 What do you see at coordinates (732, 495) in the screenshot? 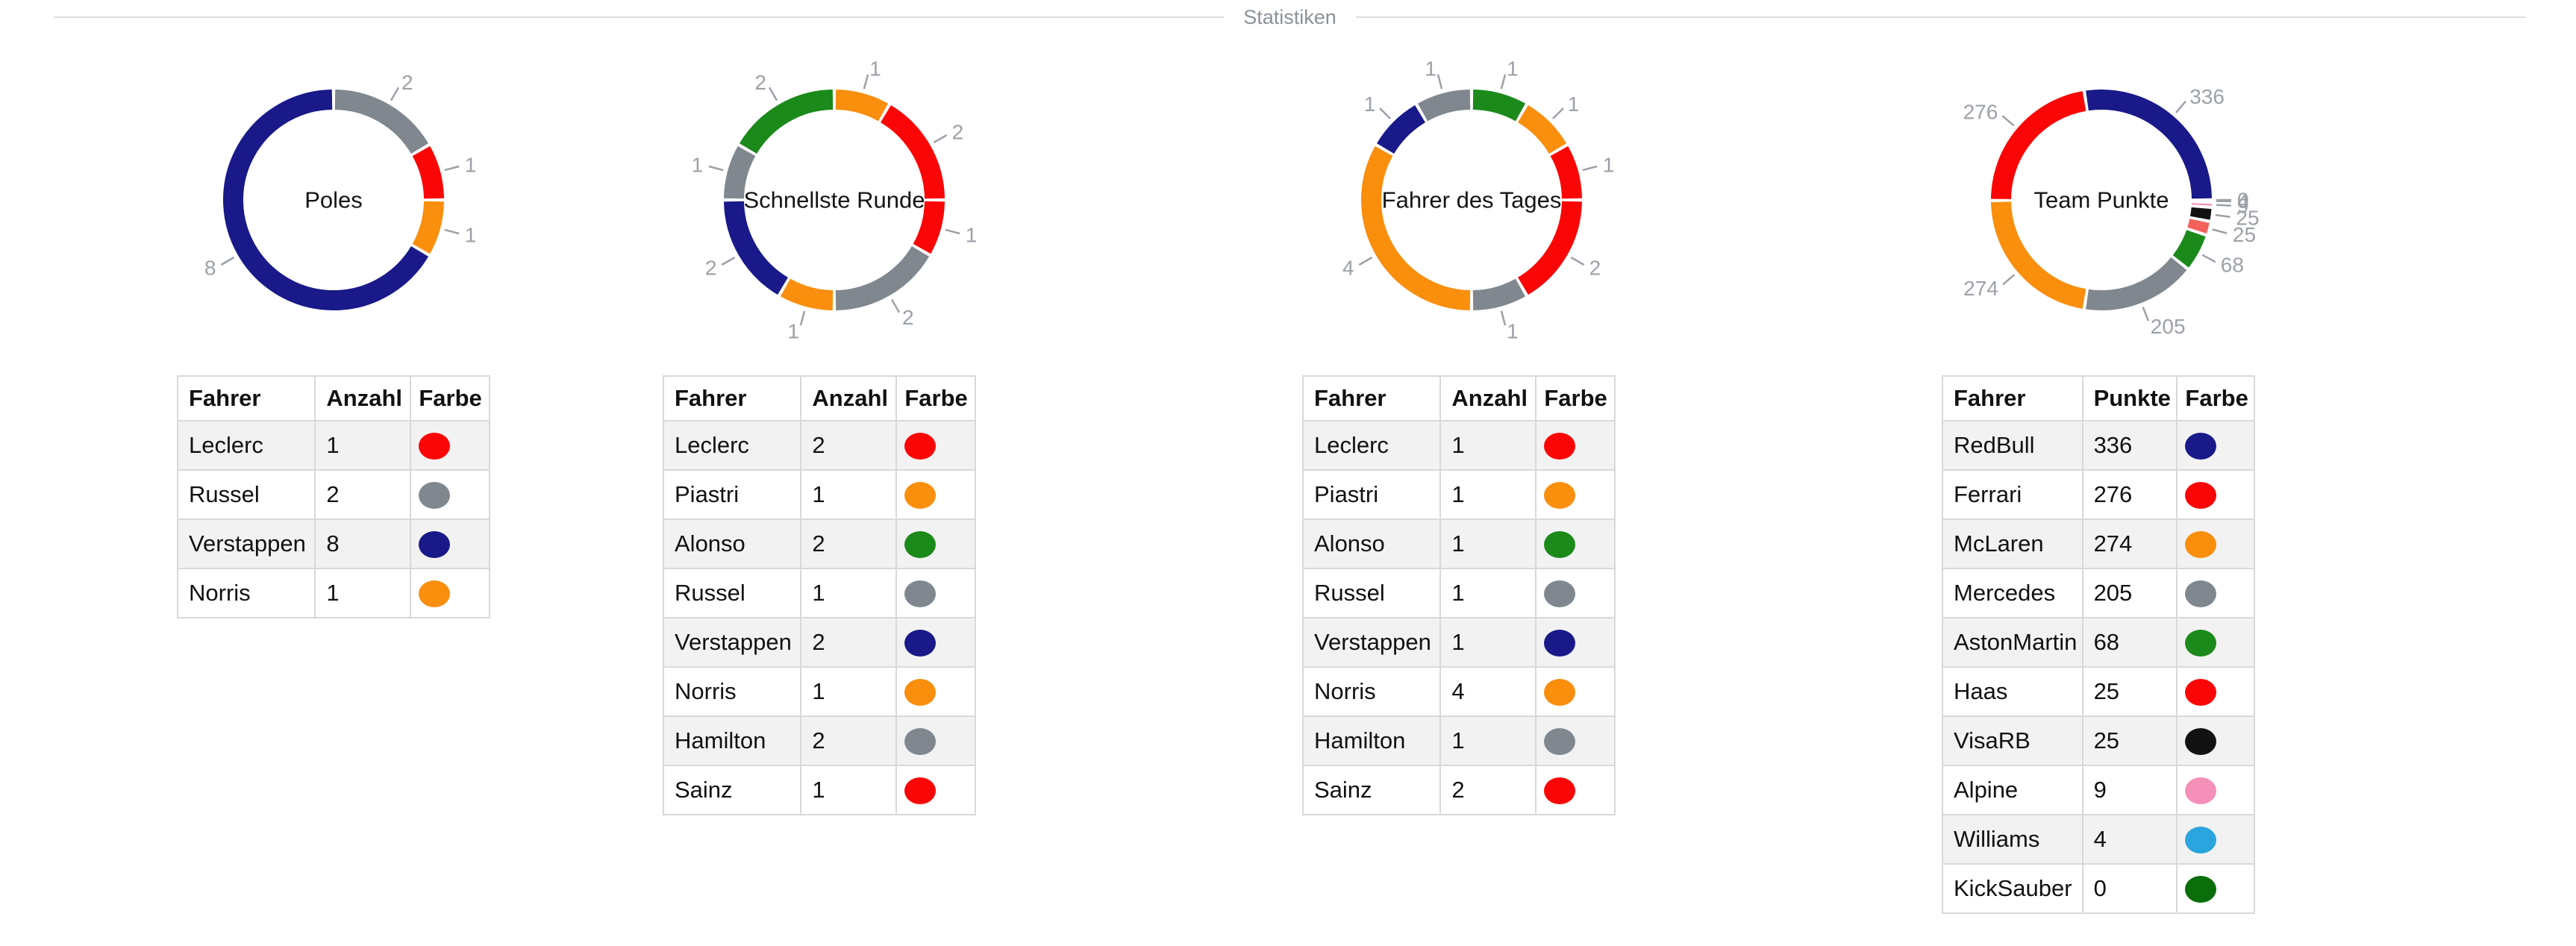
I see `driver-name-cell: Piastri` at bounding box center [732, 495].